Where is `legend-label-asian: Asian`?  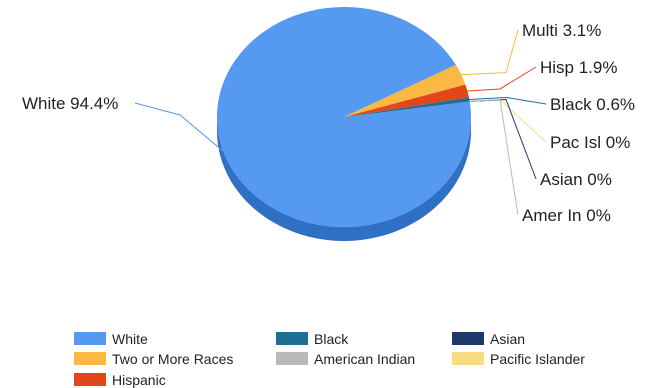
legend-label-asian: Asian is located at coordinates (507, 339).